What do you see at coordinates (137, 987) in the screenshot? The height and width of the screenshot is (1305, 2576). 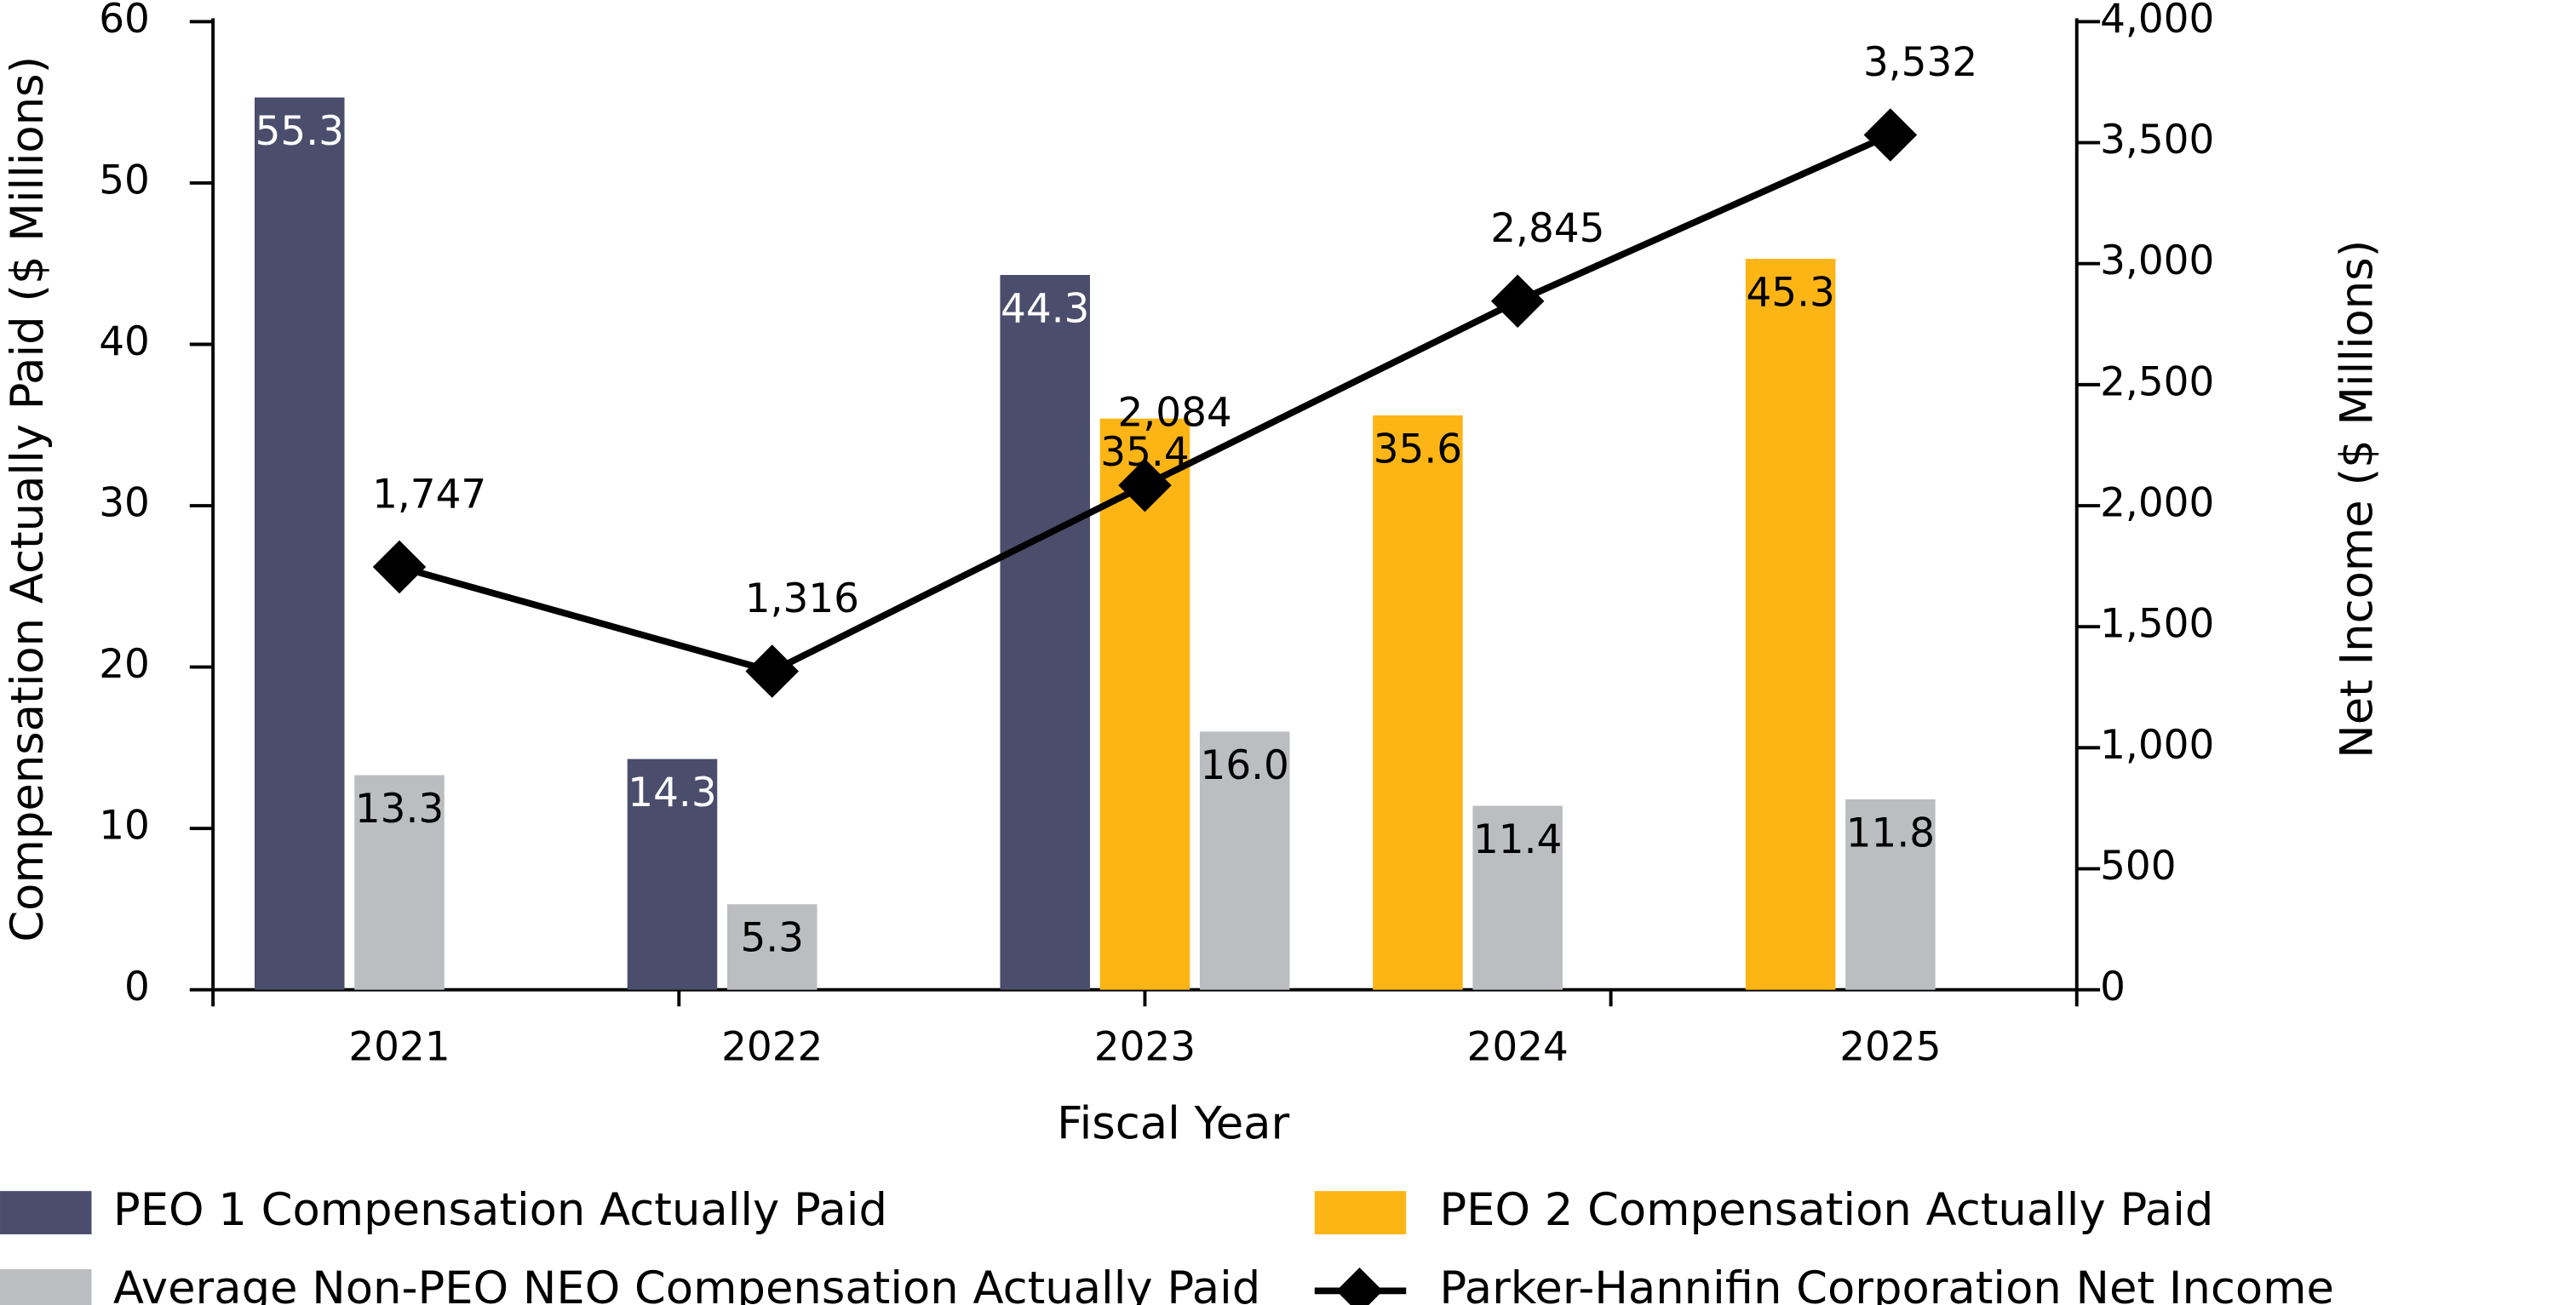 I see `y-tick-label: 0` at bounding box center [137, 987].